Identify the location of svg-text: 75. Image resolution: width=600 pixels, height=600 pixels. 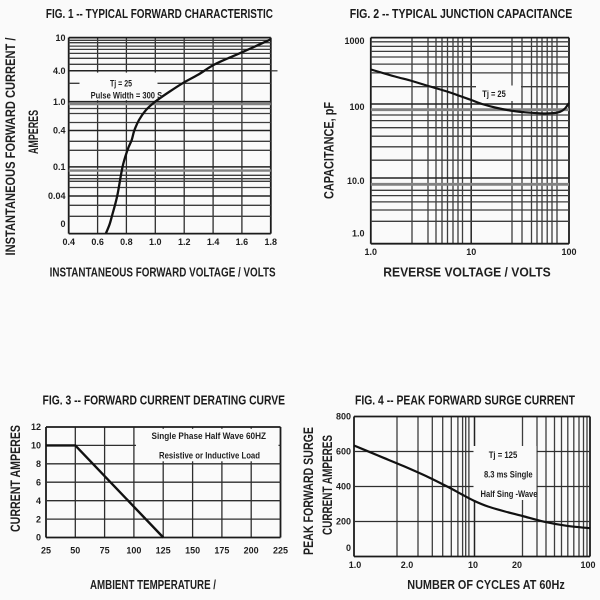
(105, 551).